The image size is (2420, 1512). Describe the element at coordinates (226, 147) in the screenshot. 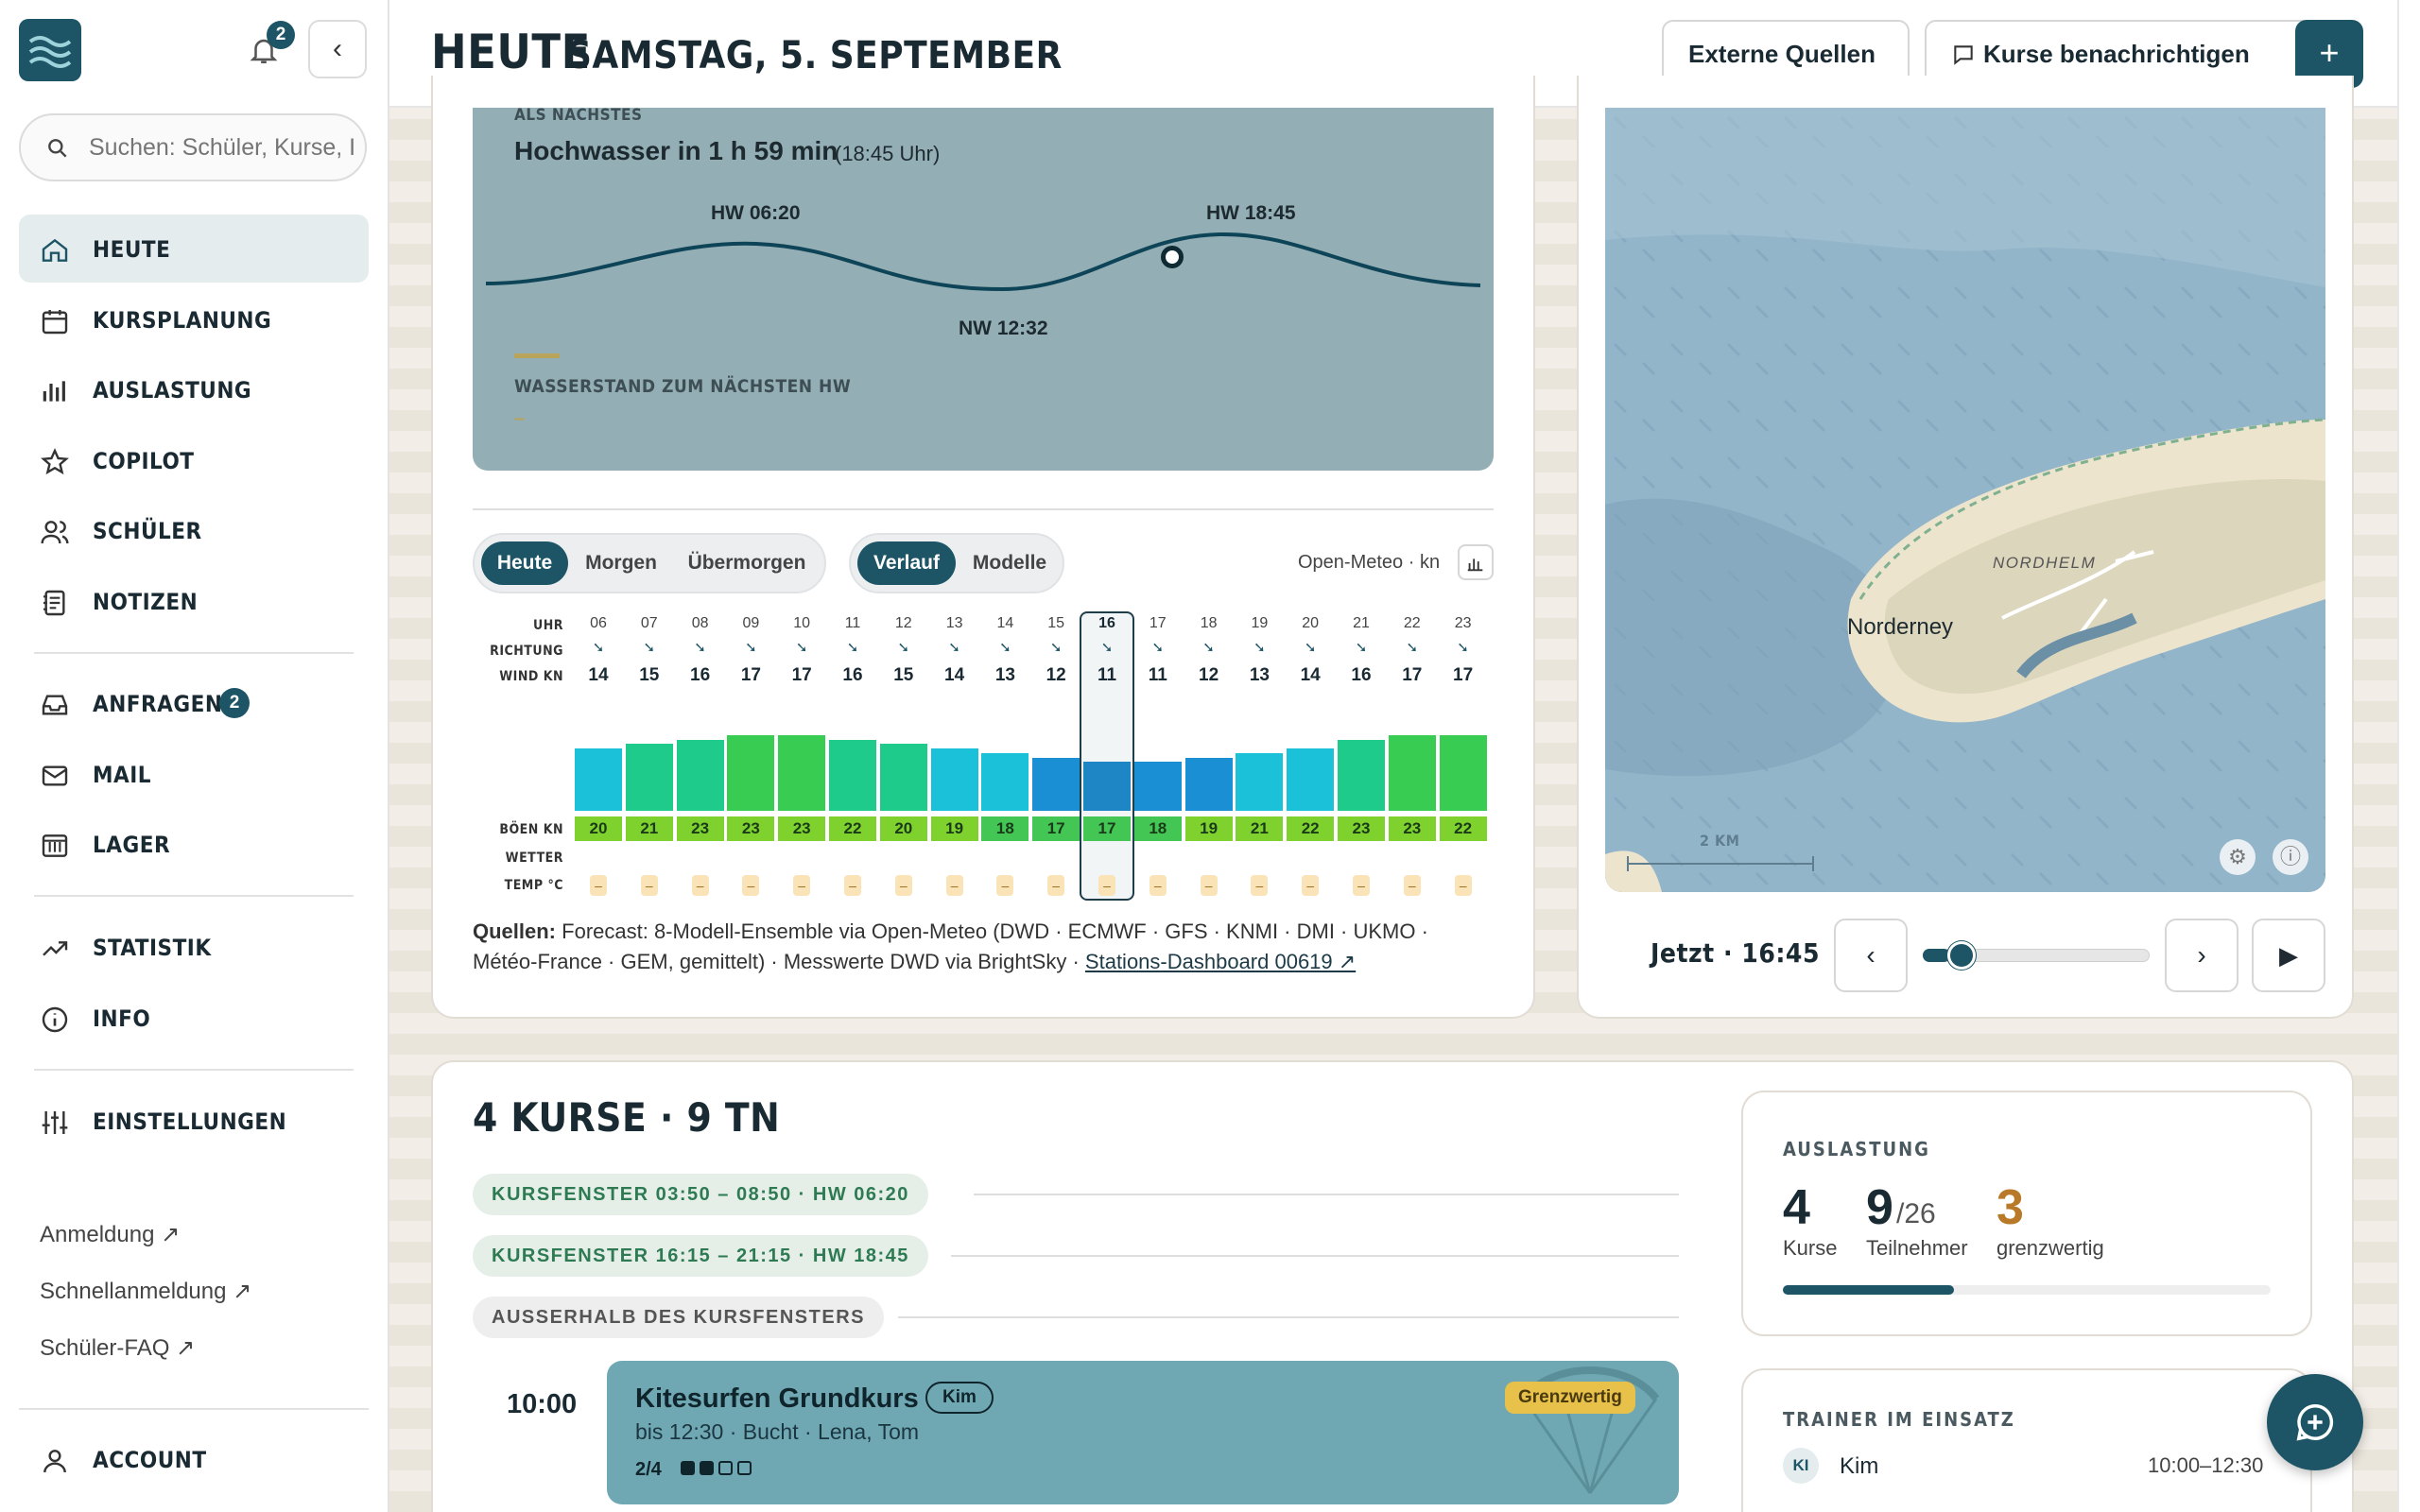

I see `search-input` at that location.